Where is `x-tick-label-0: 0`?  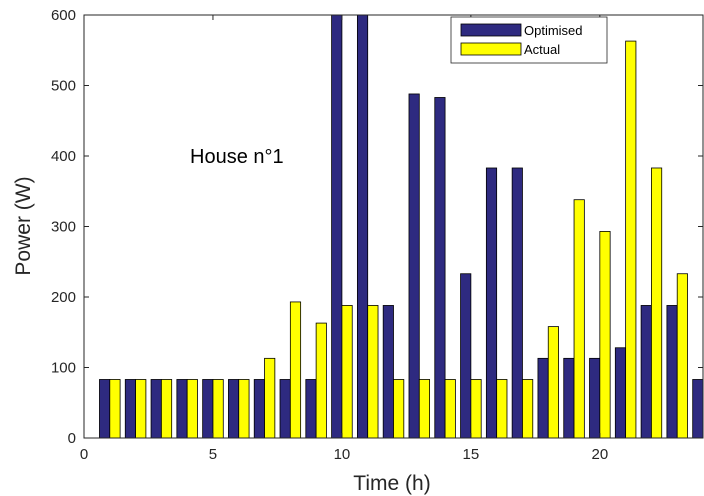
x-tick-label-0: 0 is located at coordinates (84, 454).